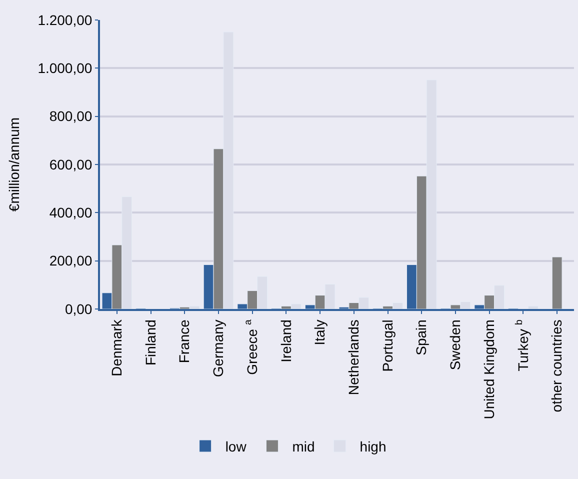 This screenshot has width=578, height=479. I want to click on y-tick-label: 400,00, so click(70, 212).